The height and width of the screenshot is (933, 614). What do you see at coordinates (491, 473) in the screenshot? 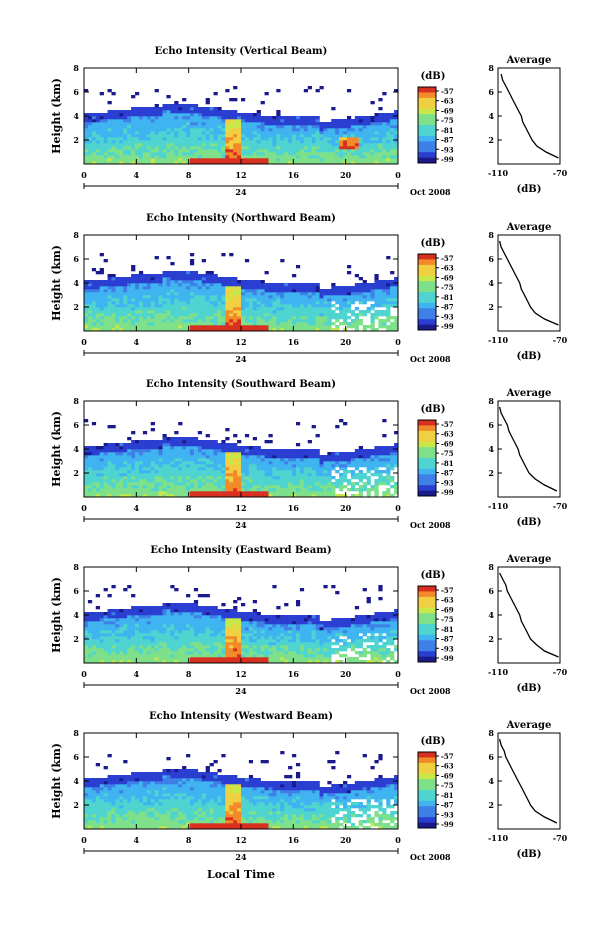
I see `profile-y-tick-label: 2` at bounding box center [491, 473].